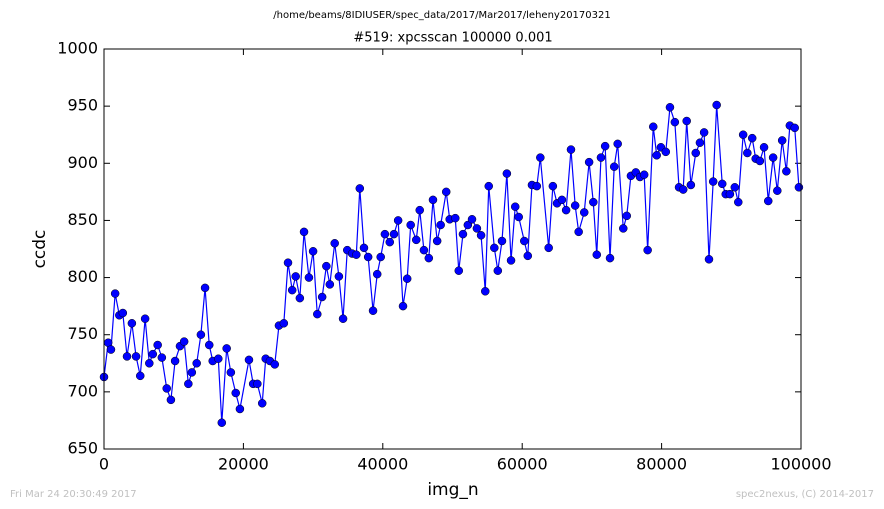 Image resolution: width=884 pixels, height=509 pixels. Describe the element at coordinates (452, 38) in the screenshot. I see `chart-title: #519: xpcsscan 100000 0.001` at that location.